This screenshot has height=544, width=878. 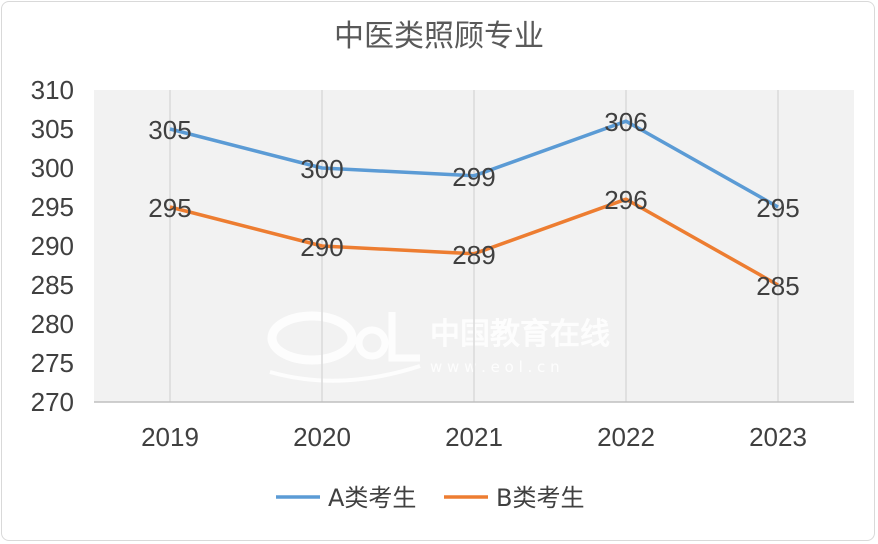 I want to click on data-label: 285, so click(x=777, y=286).